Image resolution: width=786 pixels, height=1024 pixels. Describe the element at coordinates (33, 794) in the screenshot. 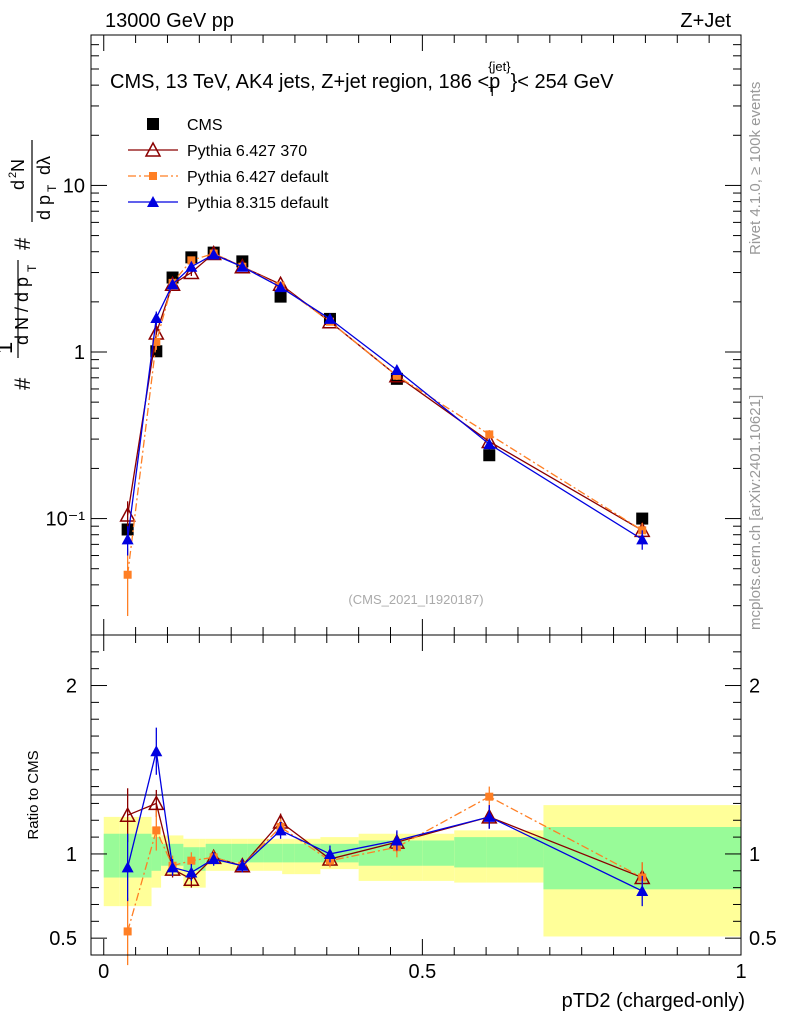

I see `ratio-ylabel: Ratio to CMS` at that location.